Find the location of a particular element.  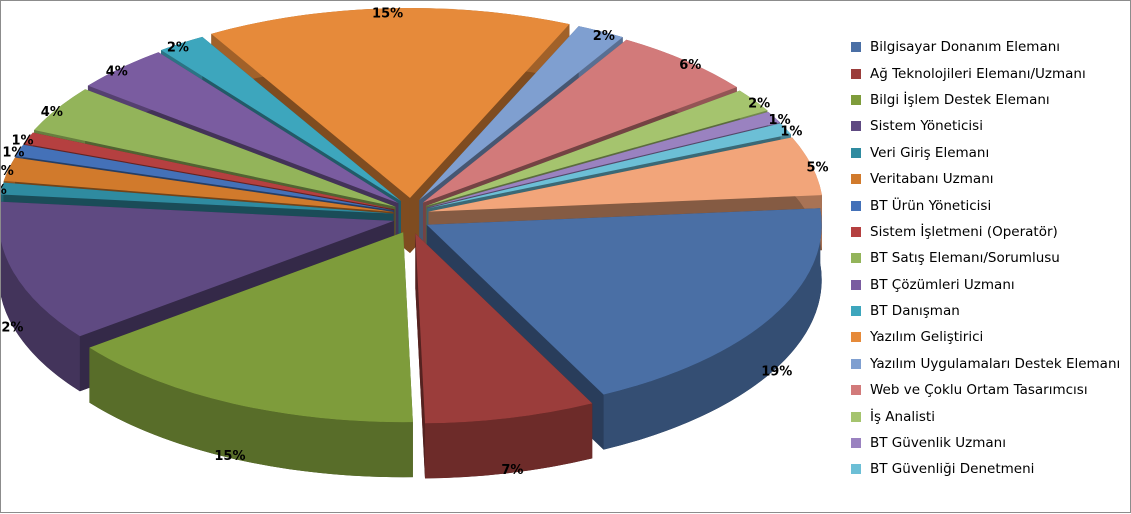

pie-data-label-9: 4% is located at coordinates (117, 72).